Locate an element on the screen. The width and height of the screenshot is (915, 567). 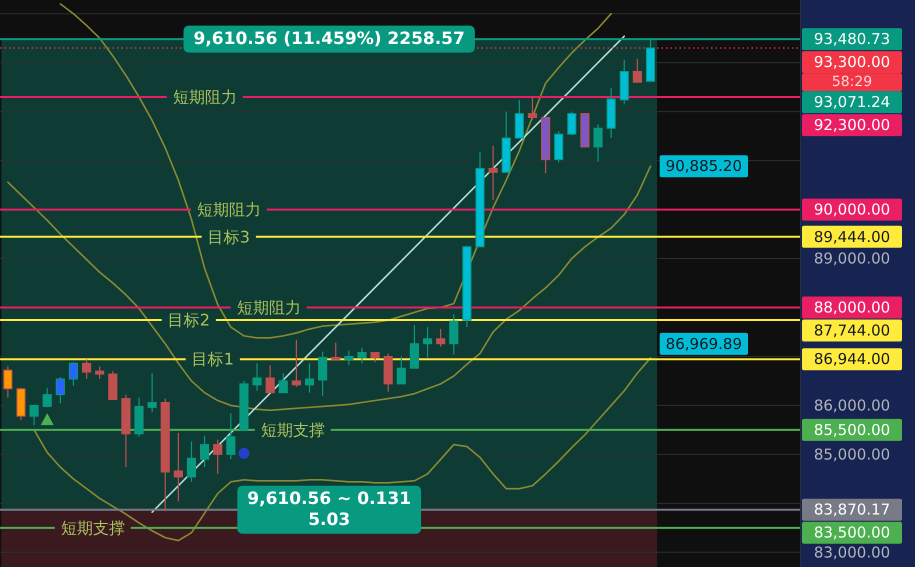
data-label: 90,885.20 is located at coordinates (704, 166).